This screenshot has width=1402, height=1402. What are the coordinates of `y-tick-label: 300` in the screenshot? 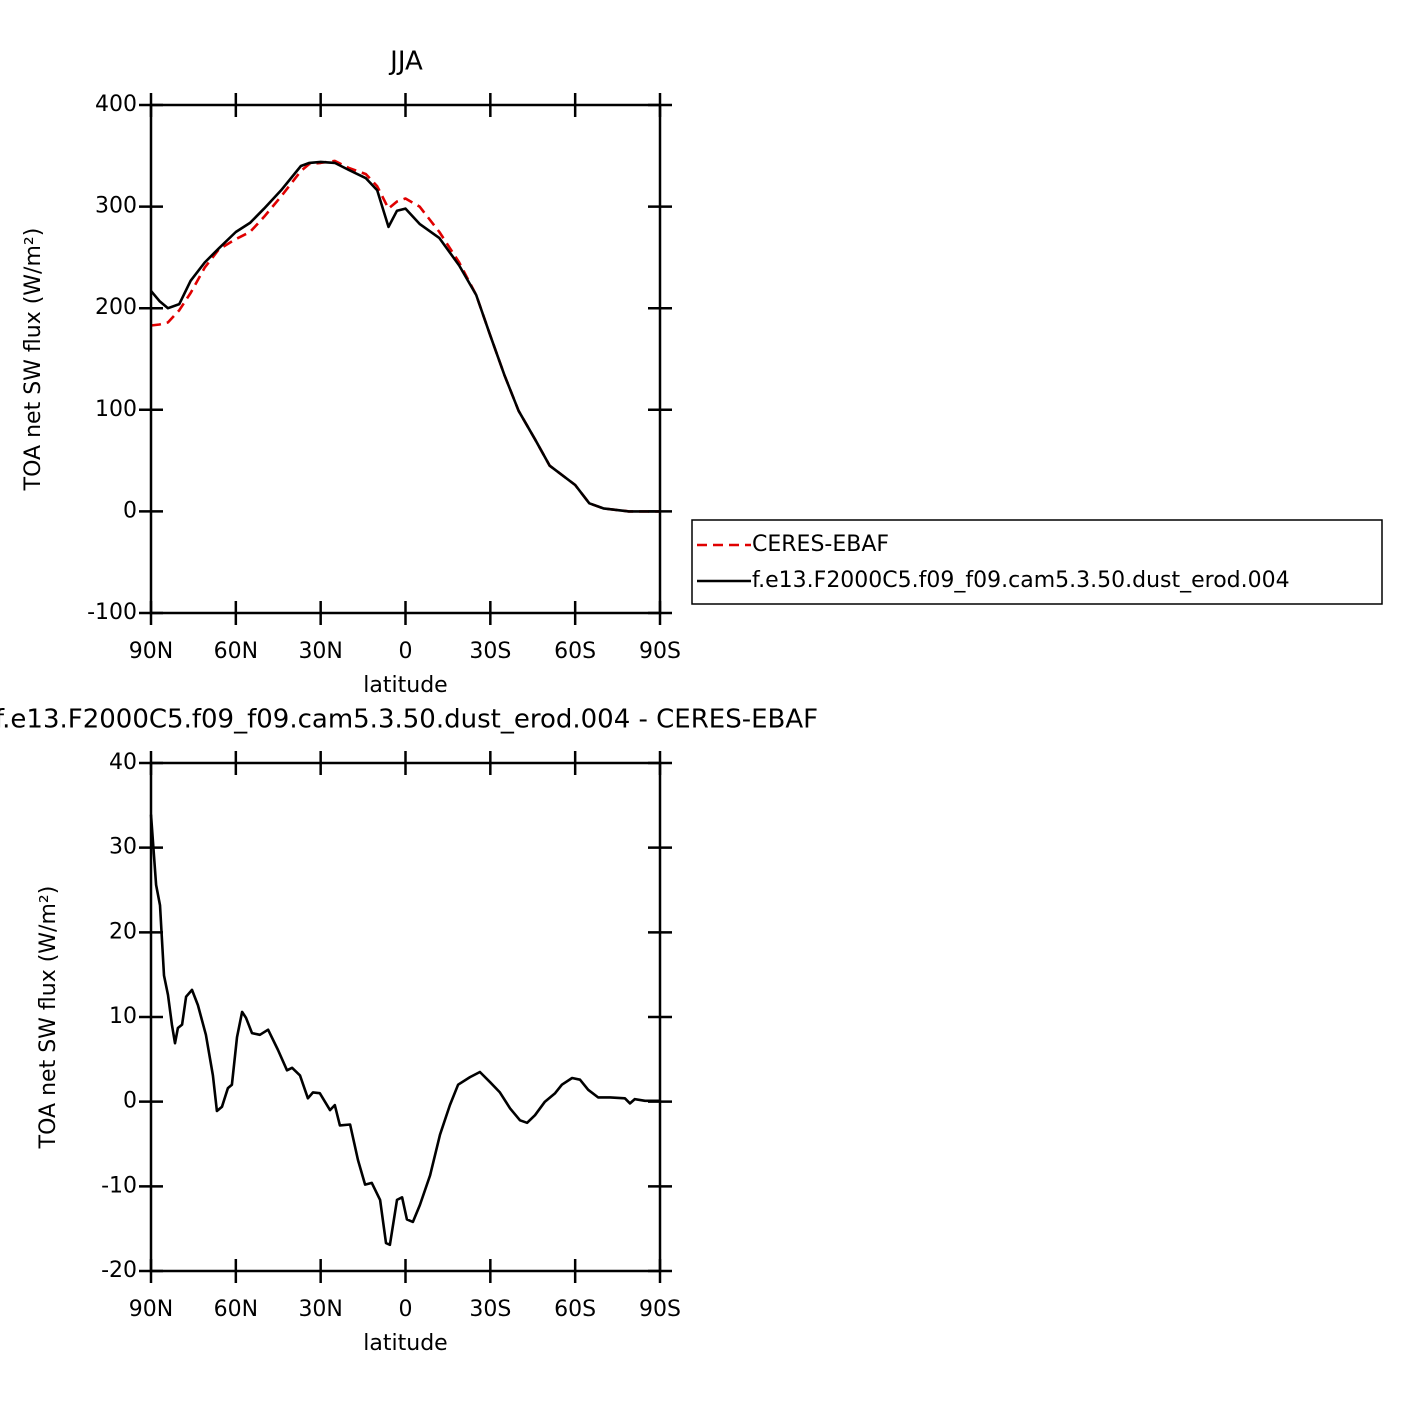 It's located at (116, 206).